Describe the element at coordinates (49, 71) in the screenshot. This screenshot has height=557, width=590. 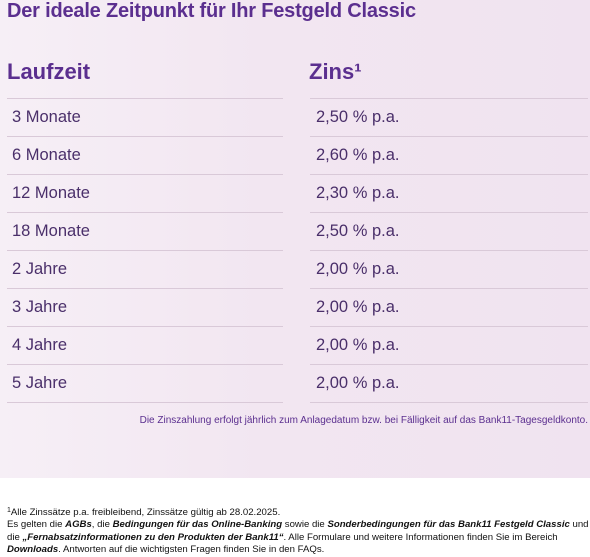
I see `column-header-term: Laufzeit` at that location.